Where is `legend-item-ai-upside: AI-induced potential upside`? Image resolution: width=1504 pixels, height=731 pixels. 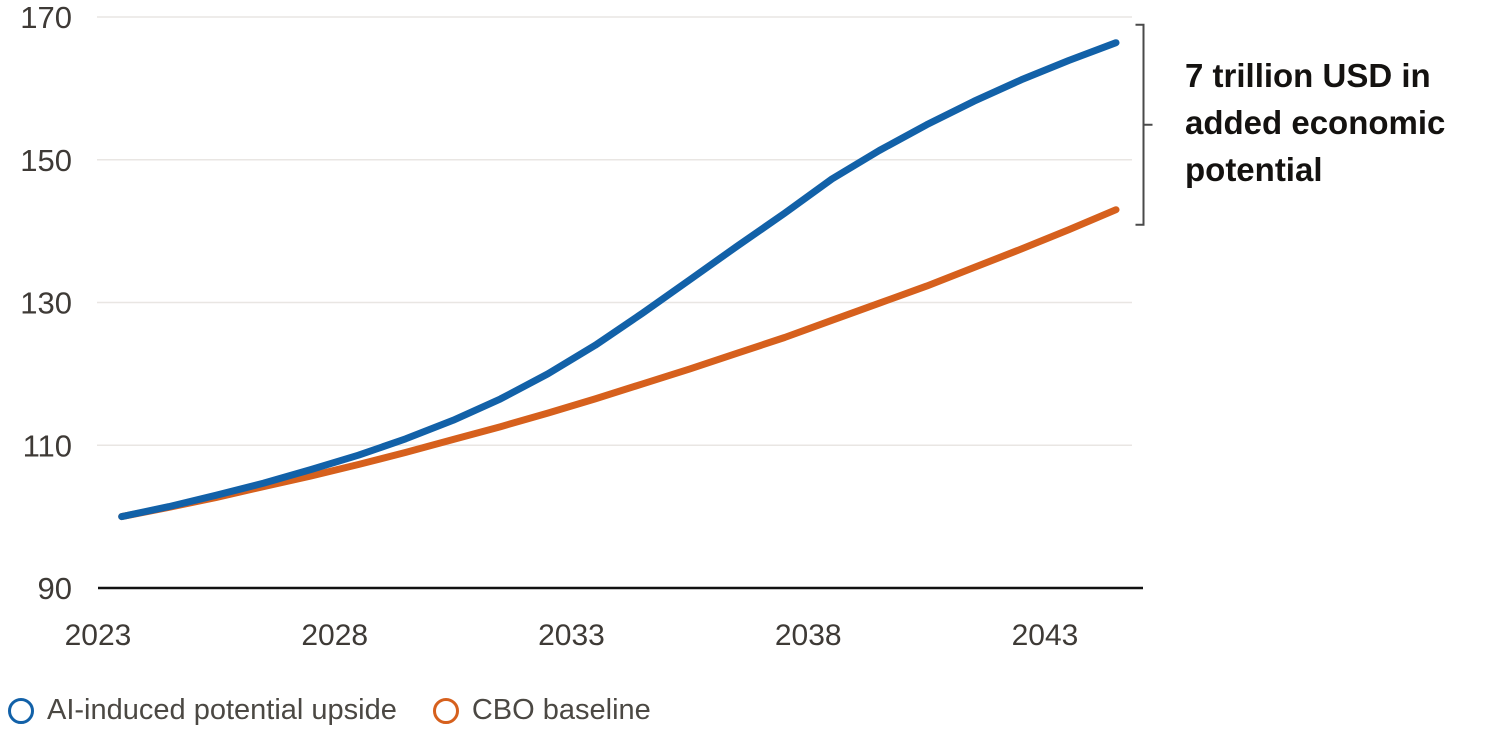
legend-item-ai-upside: AI-induced potential upside is located at coordinates (202, 710).